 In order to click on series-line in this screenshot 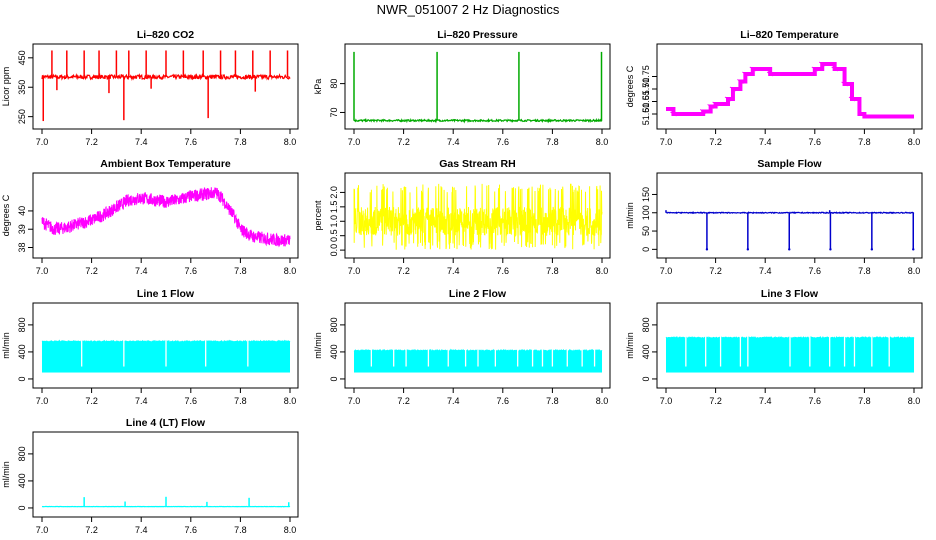, I will do `click(478, 120)`.